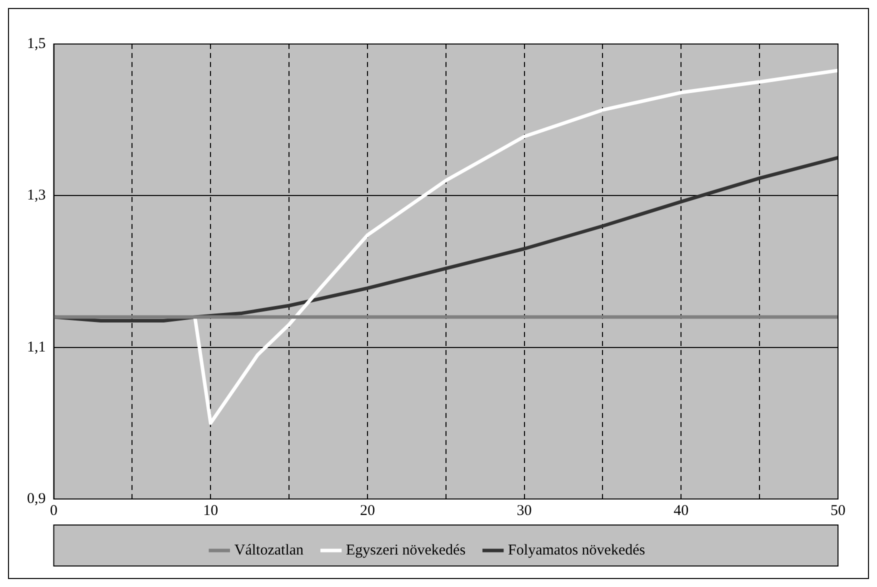 This screenshot has width=877, height=587. I want to click on x-tick-label: 40, so click(681, 510).